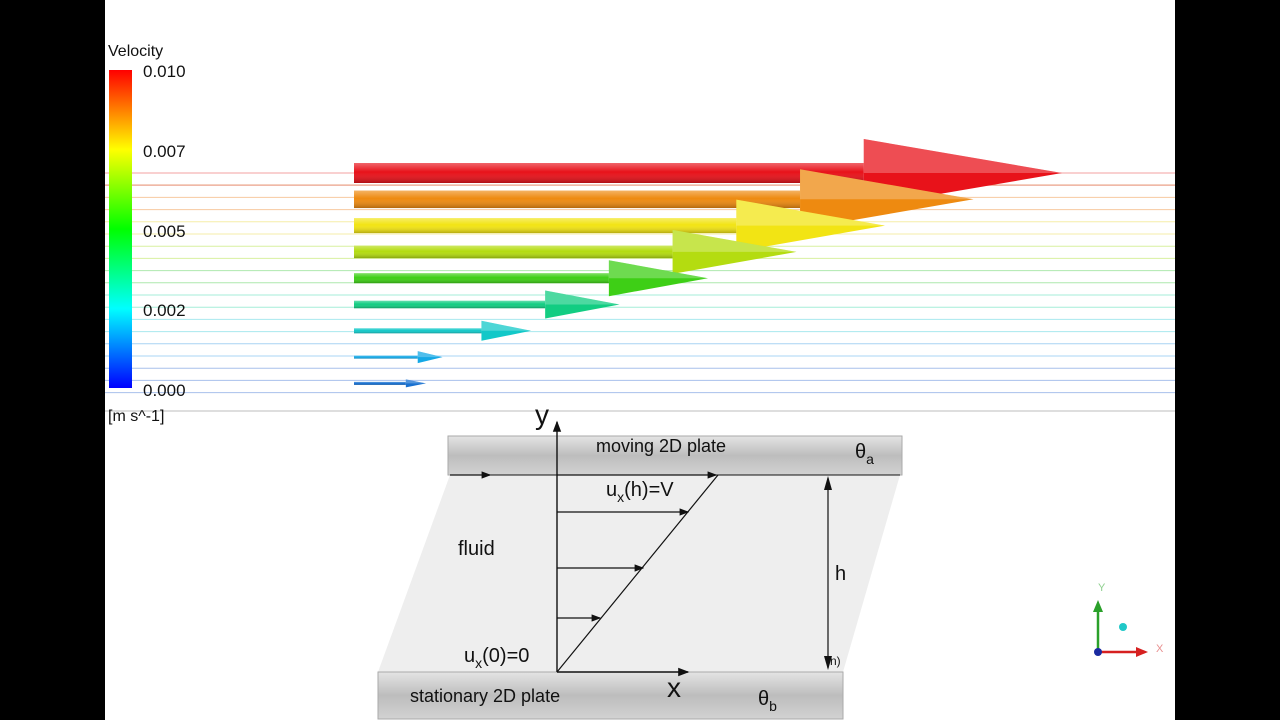 This screenshot has width=1280, height=720. I want to click on top-plate, so click(675, 455).